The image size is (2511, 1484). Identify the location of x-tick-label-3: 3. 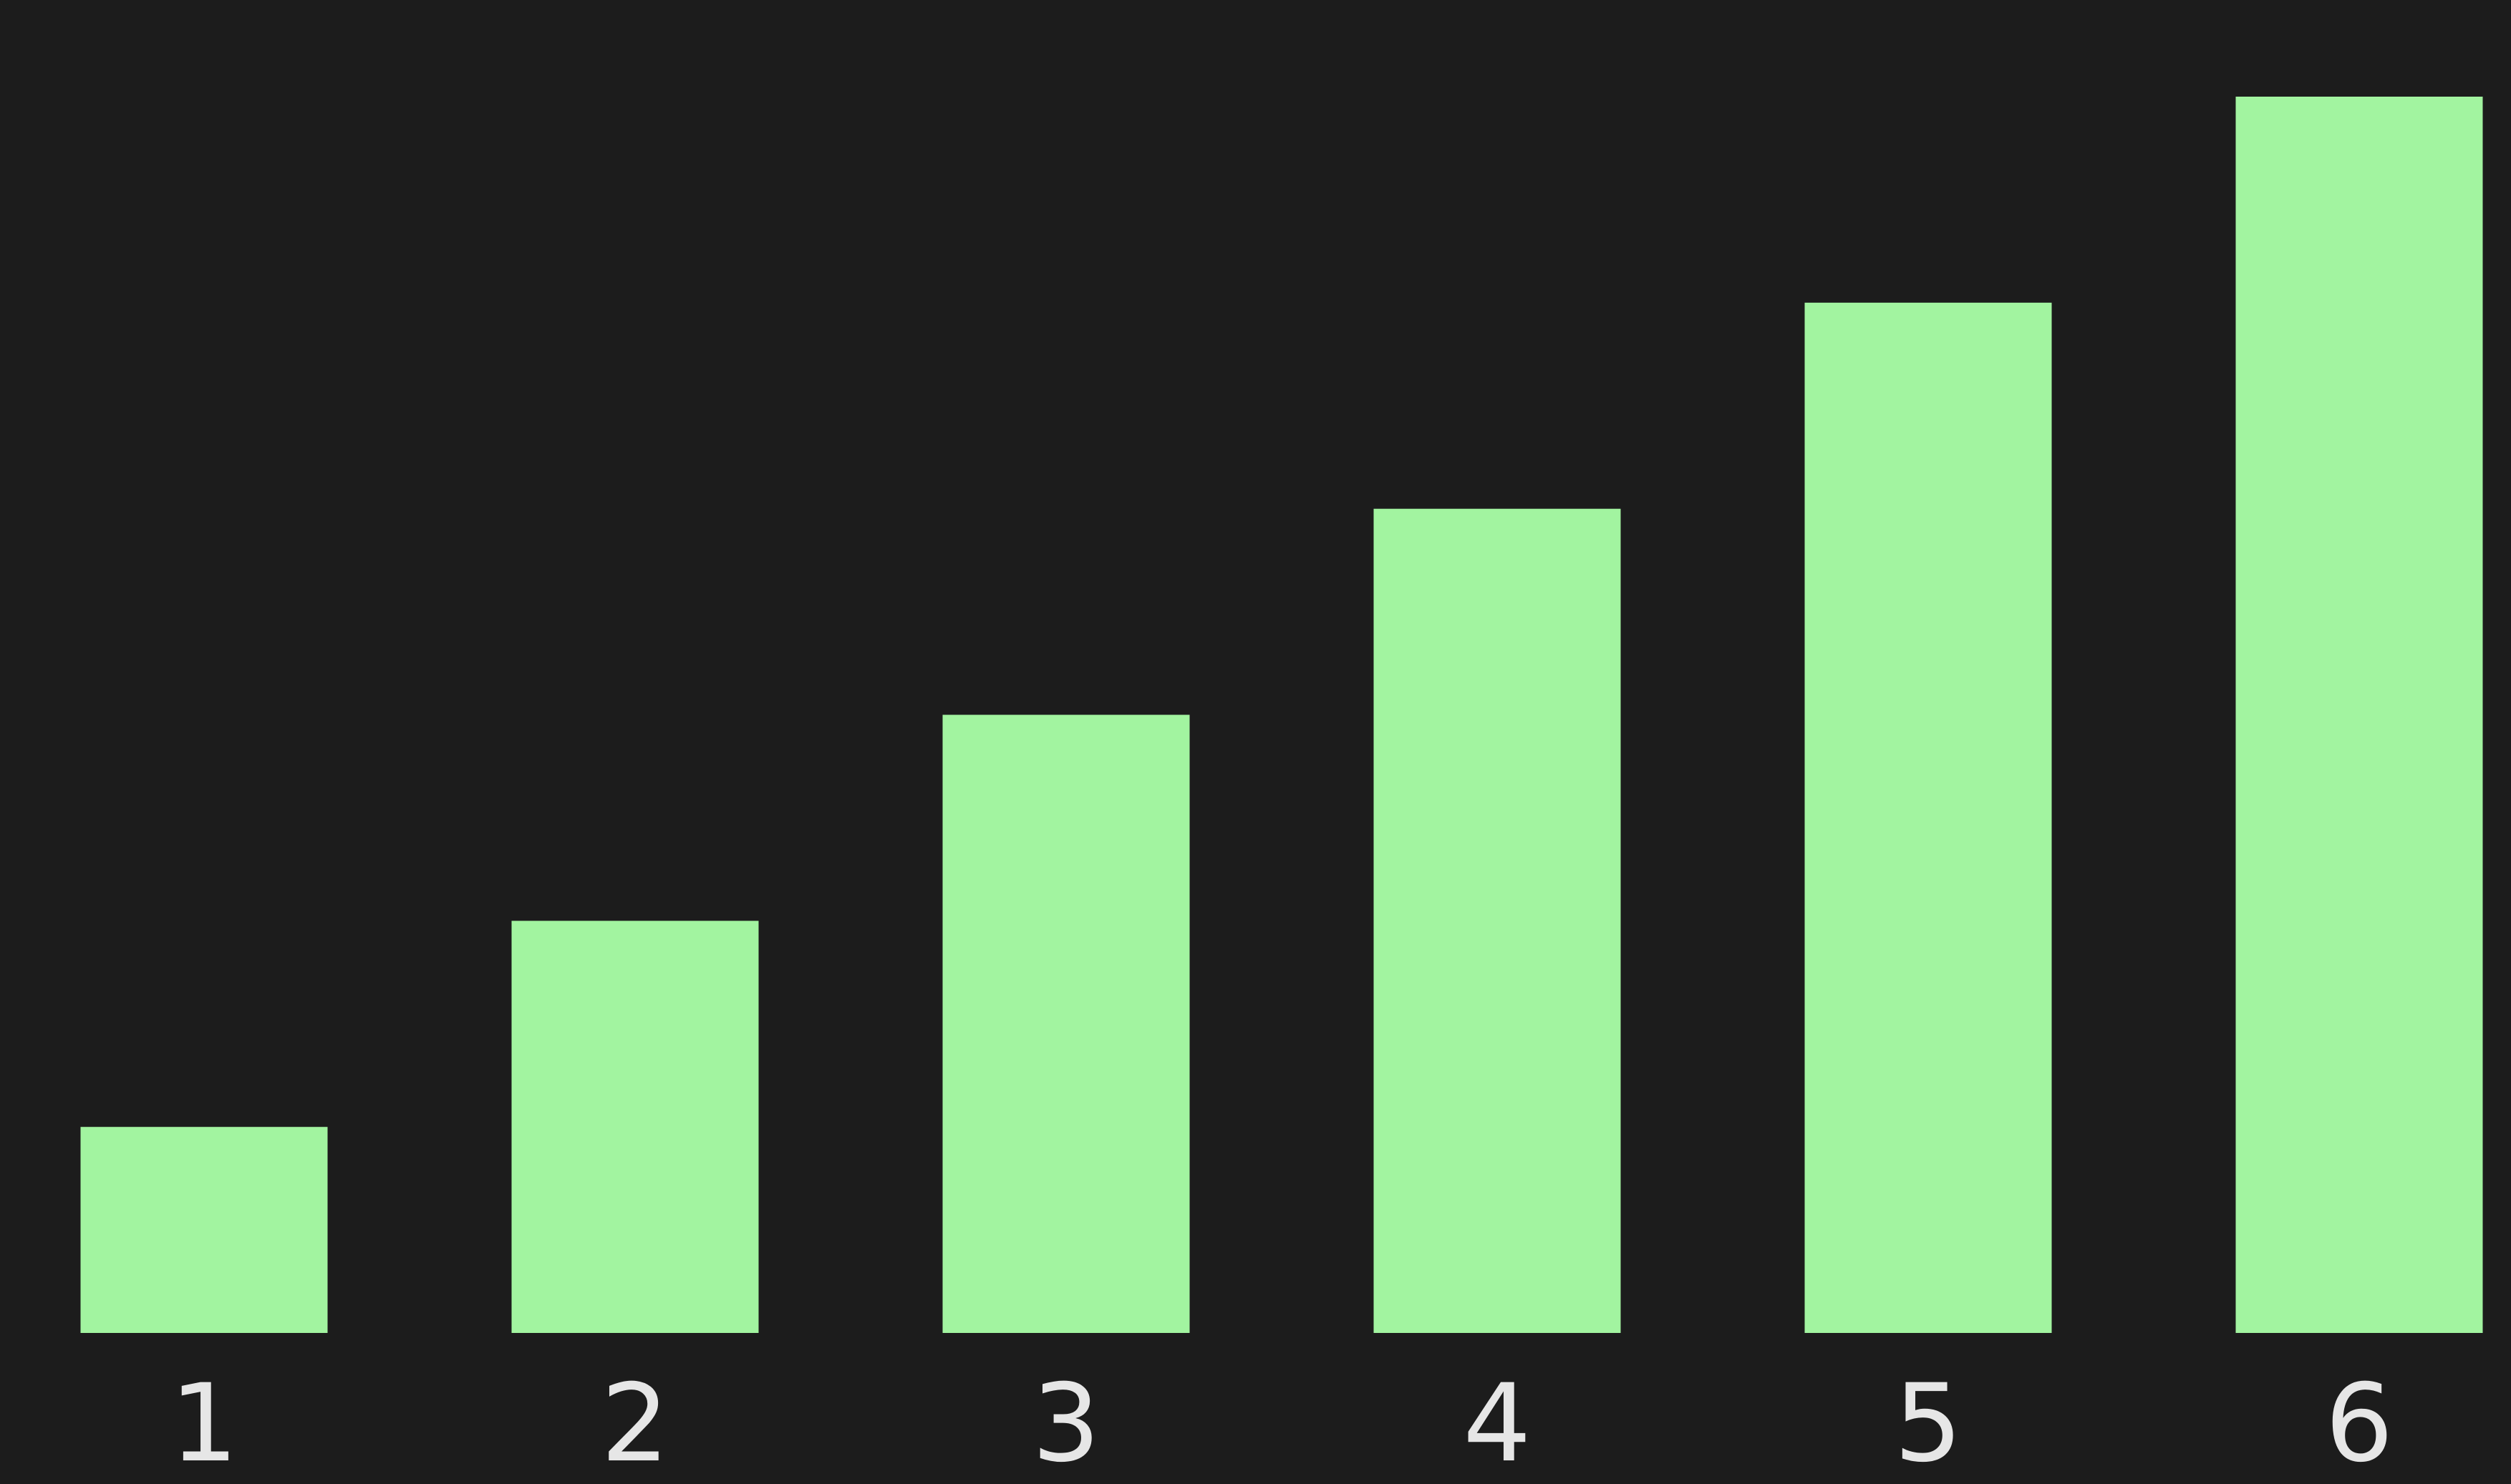
(1066, 1423).